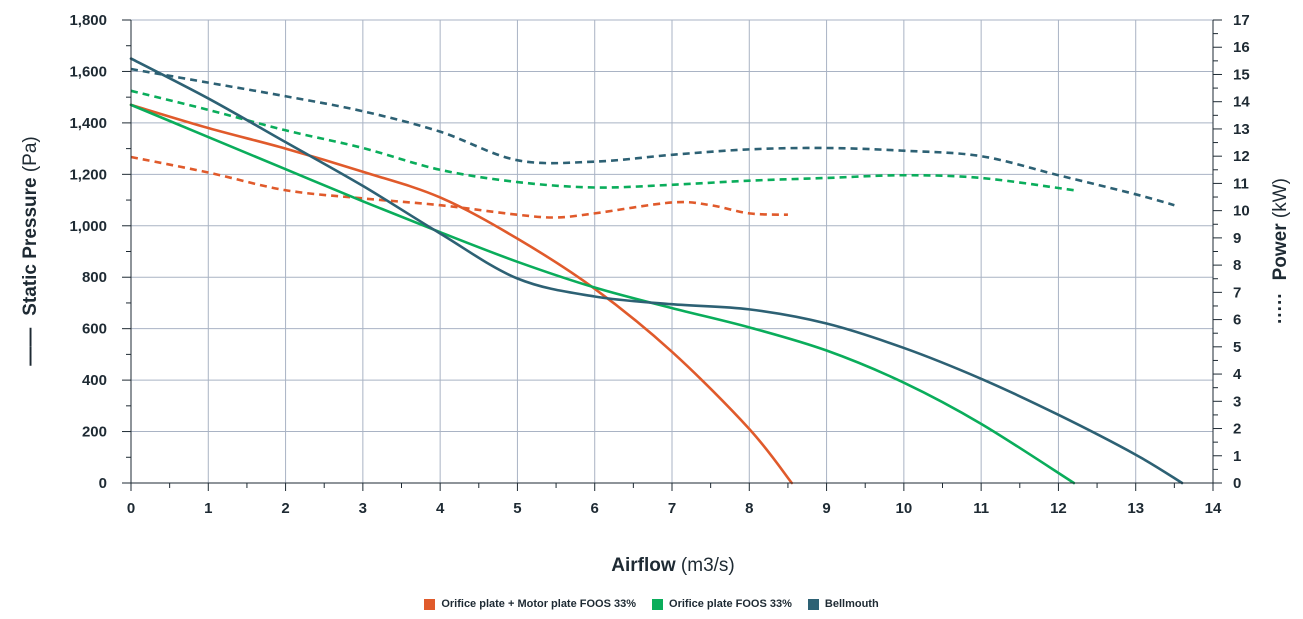 This screenshot has height=619, width=1303. What do you see at coordinates (1237, 456) in the screenshot?
I see `y-right-tick-label: 1` at bounding box center [1237, 456].